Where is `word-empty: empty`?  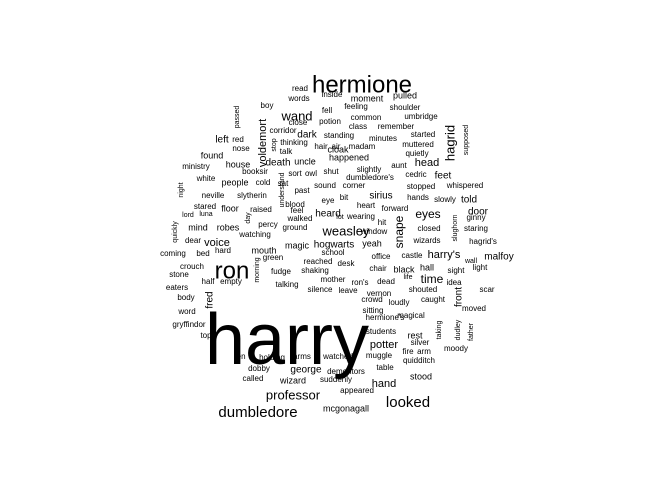 word-empty: empty is located at coordinates (231, 281).